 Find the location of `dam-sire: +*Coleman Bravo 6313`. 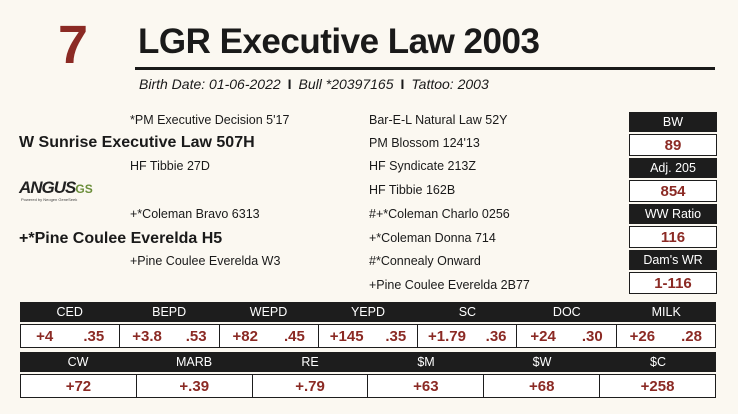

dam-sire: +*Coleman Bravo 6313 is located at coordinates (195, 214).